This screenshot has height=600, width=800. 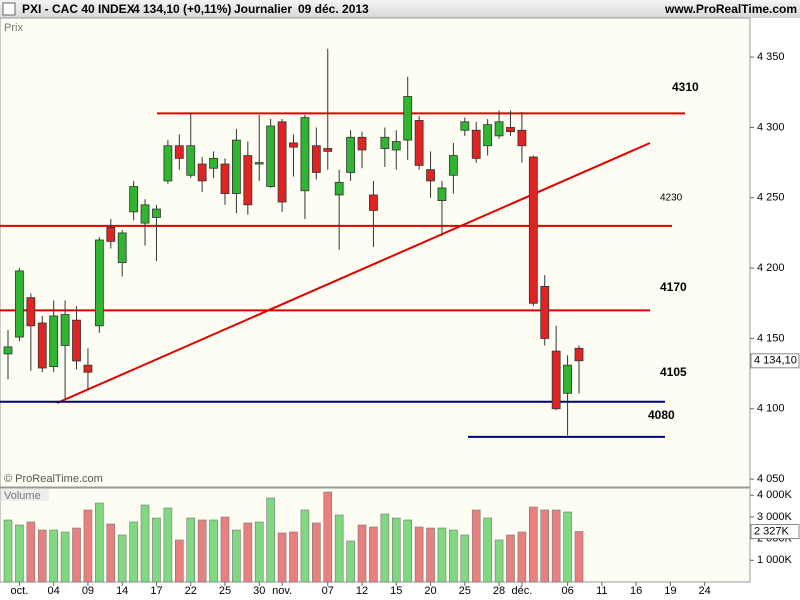 I want to click on panel-title: Volume, so click(x=22, y=496).